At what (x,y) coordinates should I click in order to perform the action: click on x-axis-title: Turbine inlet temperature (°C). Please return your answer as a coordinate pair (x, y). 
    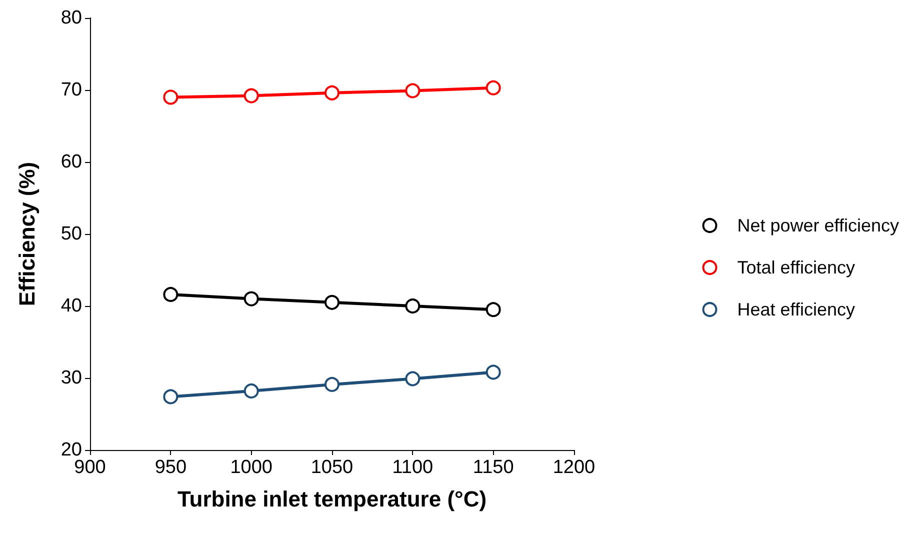
    Looking at the image, I should click on (332, 499).